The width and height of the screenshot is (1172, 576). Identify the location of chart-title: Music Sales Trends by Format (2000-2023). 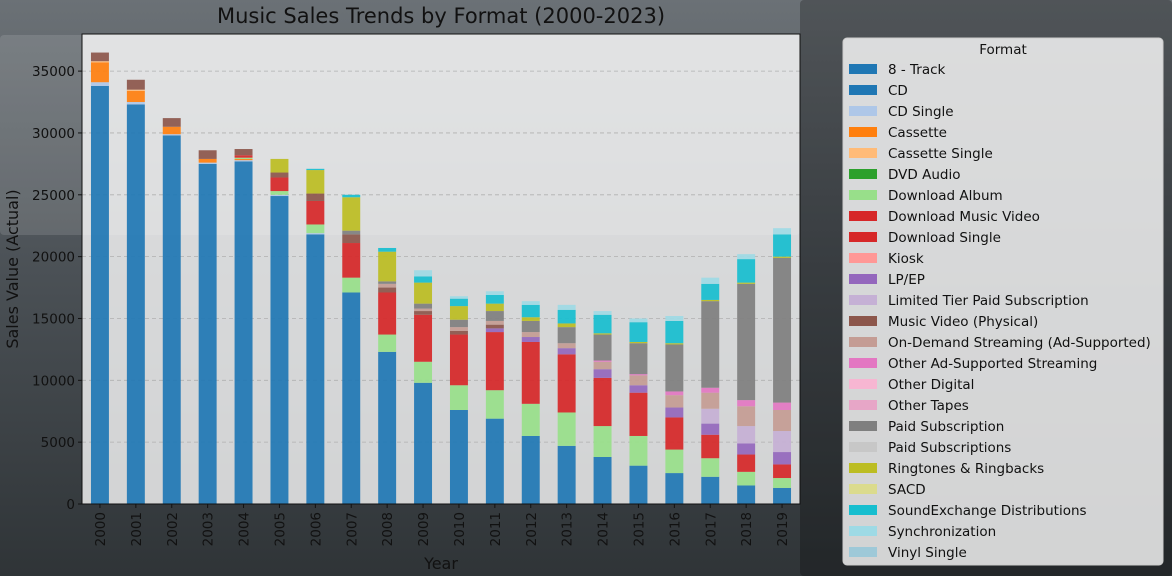
(441, 16).